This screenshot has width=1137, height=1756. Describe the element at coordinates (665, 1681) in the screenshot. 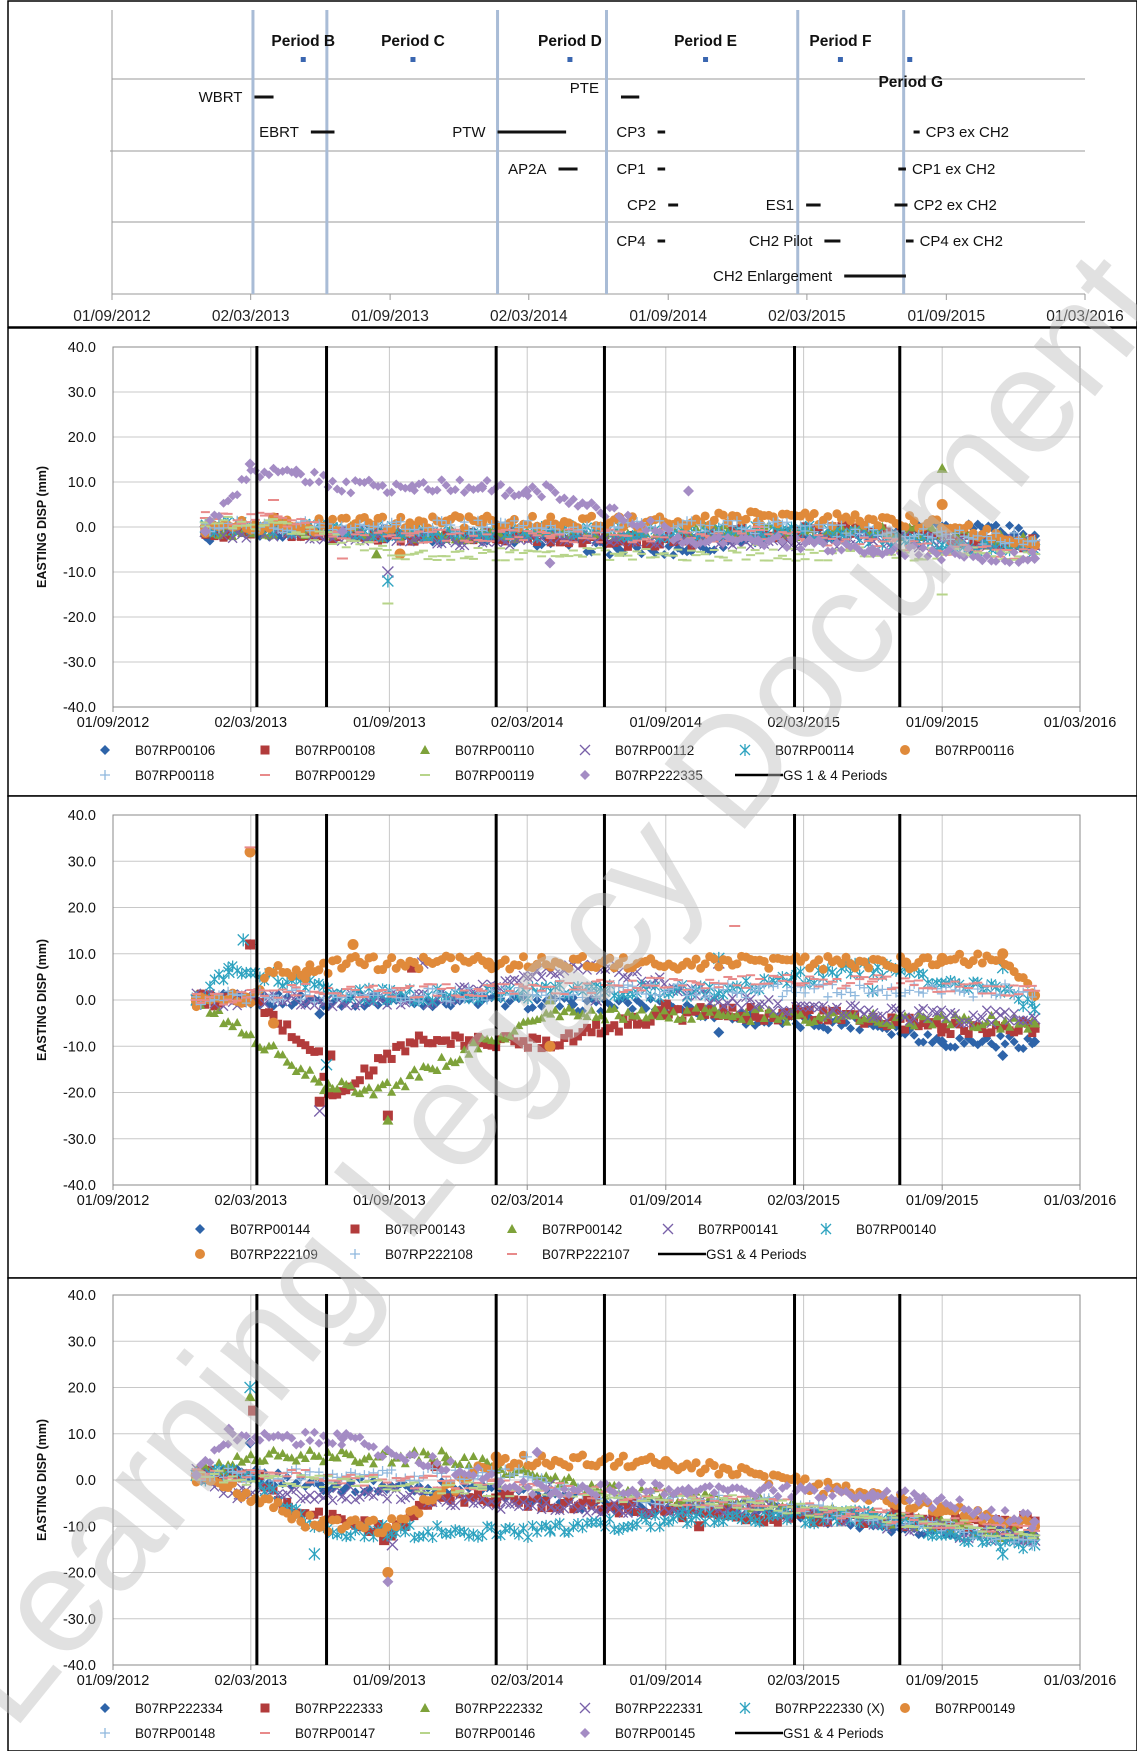

I see `x-tick-label: 01/09/2014` at that location.